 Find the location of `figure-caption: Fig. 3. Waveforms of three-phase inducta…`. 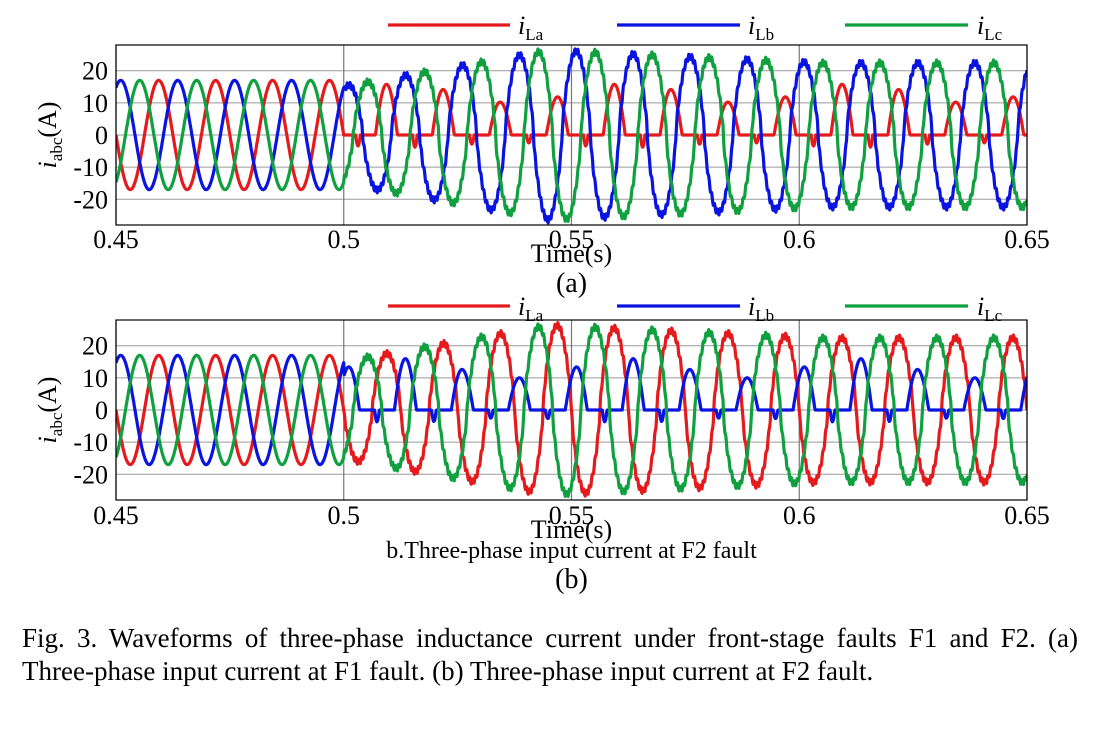

figure-caption: Fig. 3. Waveforms of three-phase inducta… is located at coordinates (550, 654).